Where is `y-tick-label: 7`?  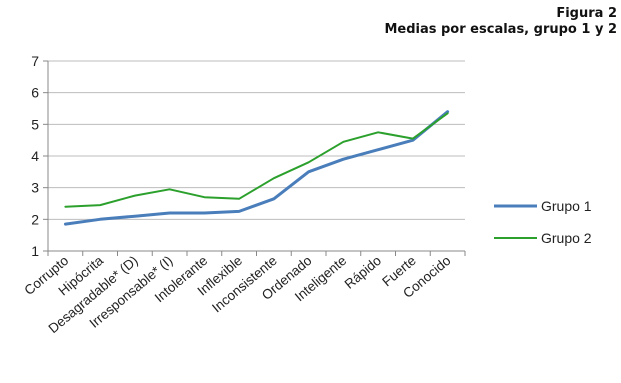 y-tick-label: 7 is located at coordinates (35, 61).